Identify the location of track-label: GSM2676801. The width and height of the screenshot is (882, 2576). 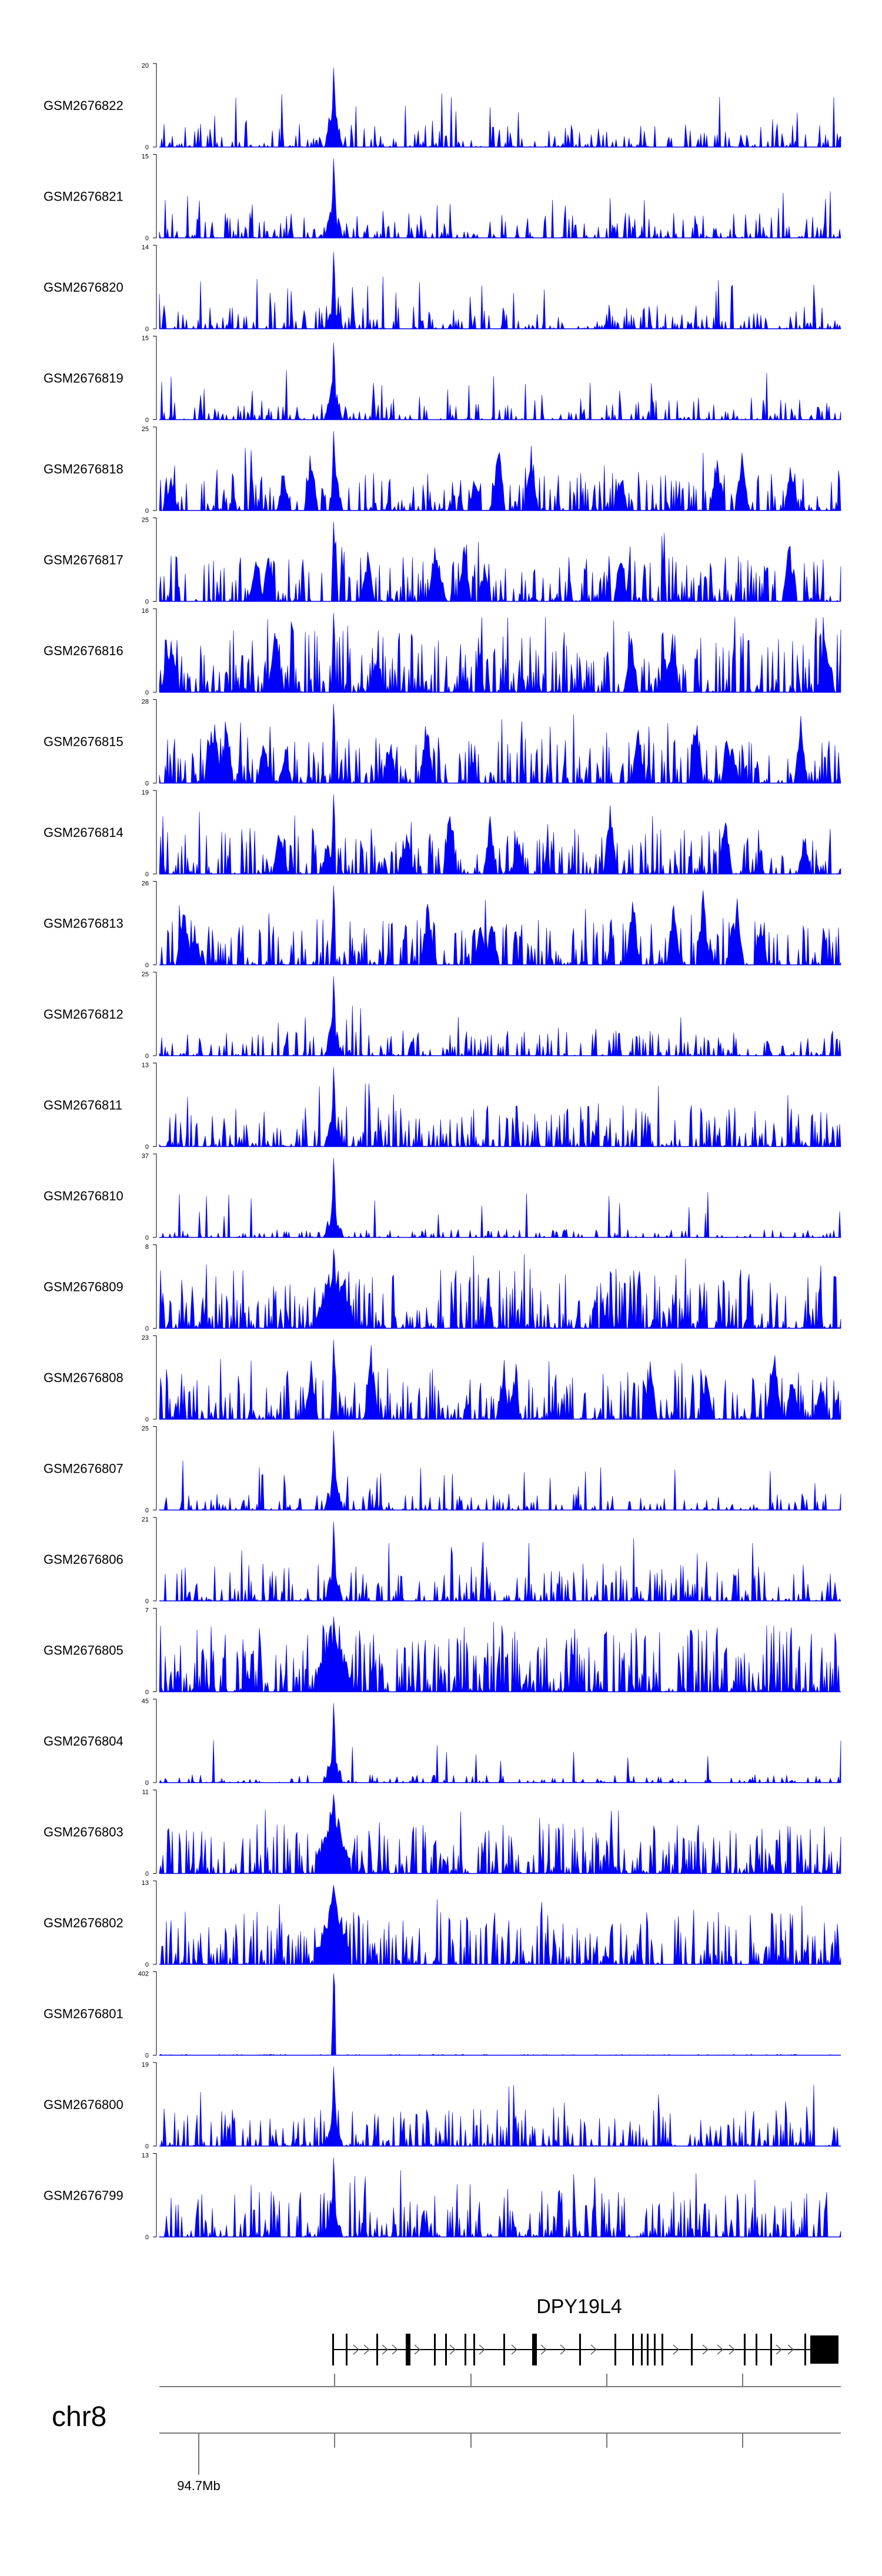
(83, 2014).